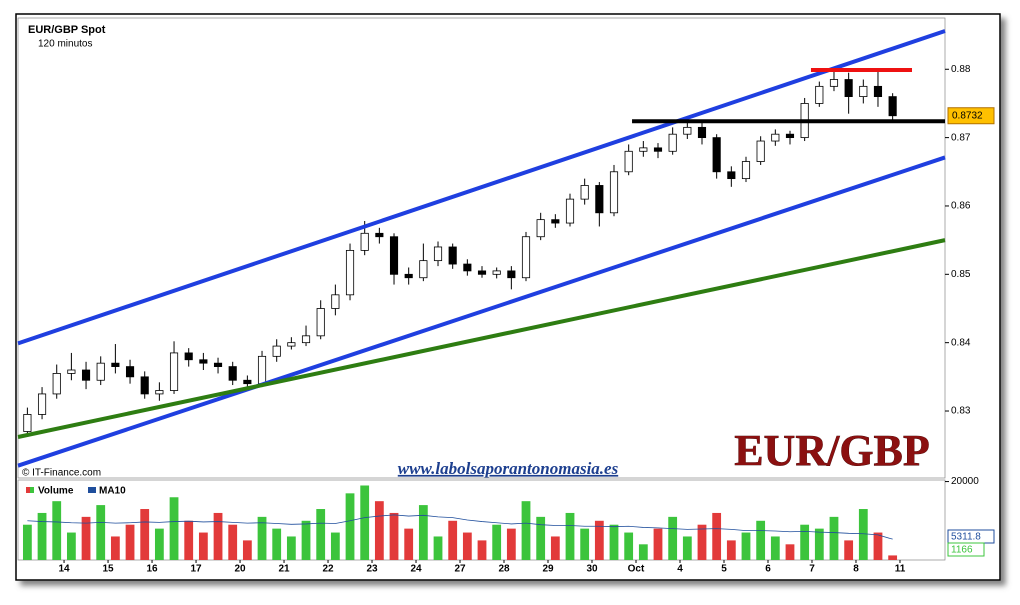  Describe the element at coordinates (962, 550) in the screenshot. I see `volume-last-label: 1166` at that location.